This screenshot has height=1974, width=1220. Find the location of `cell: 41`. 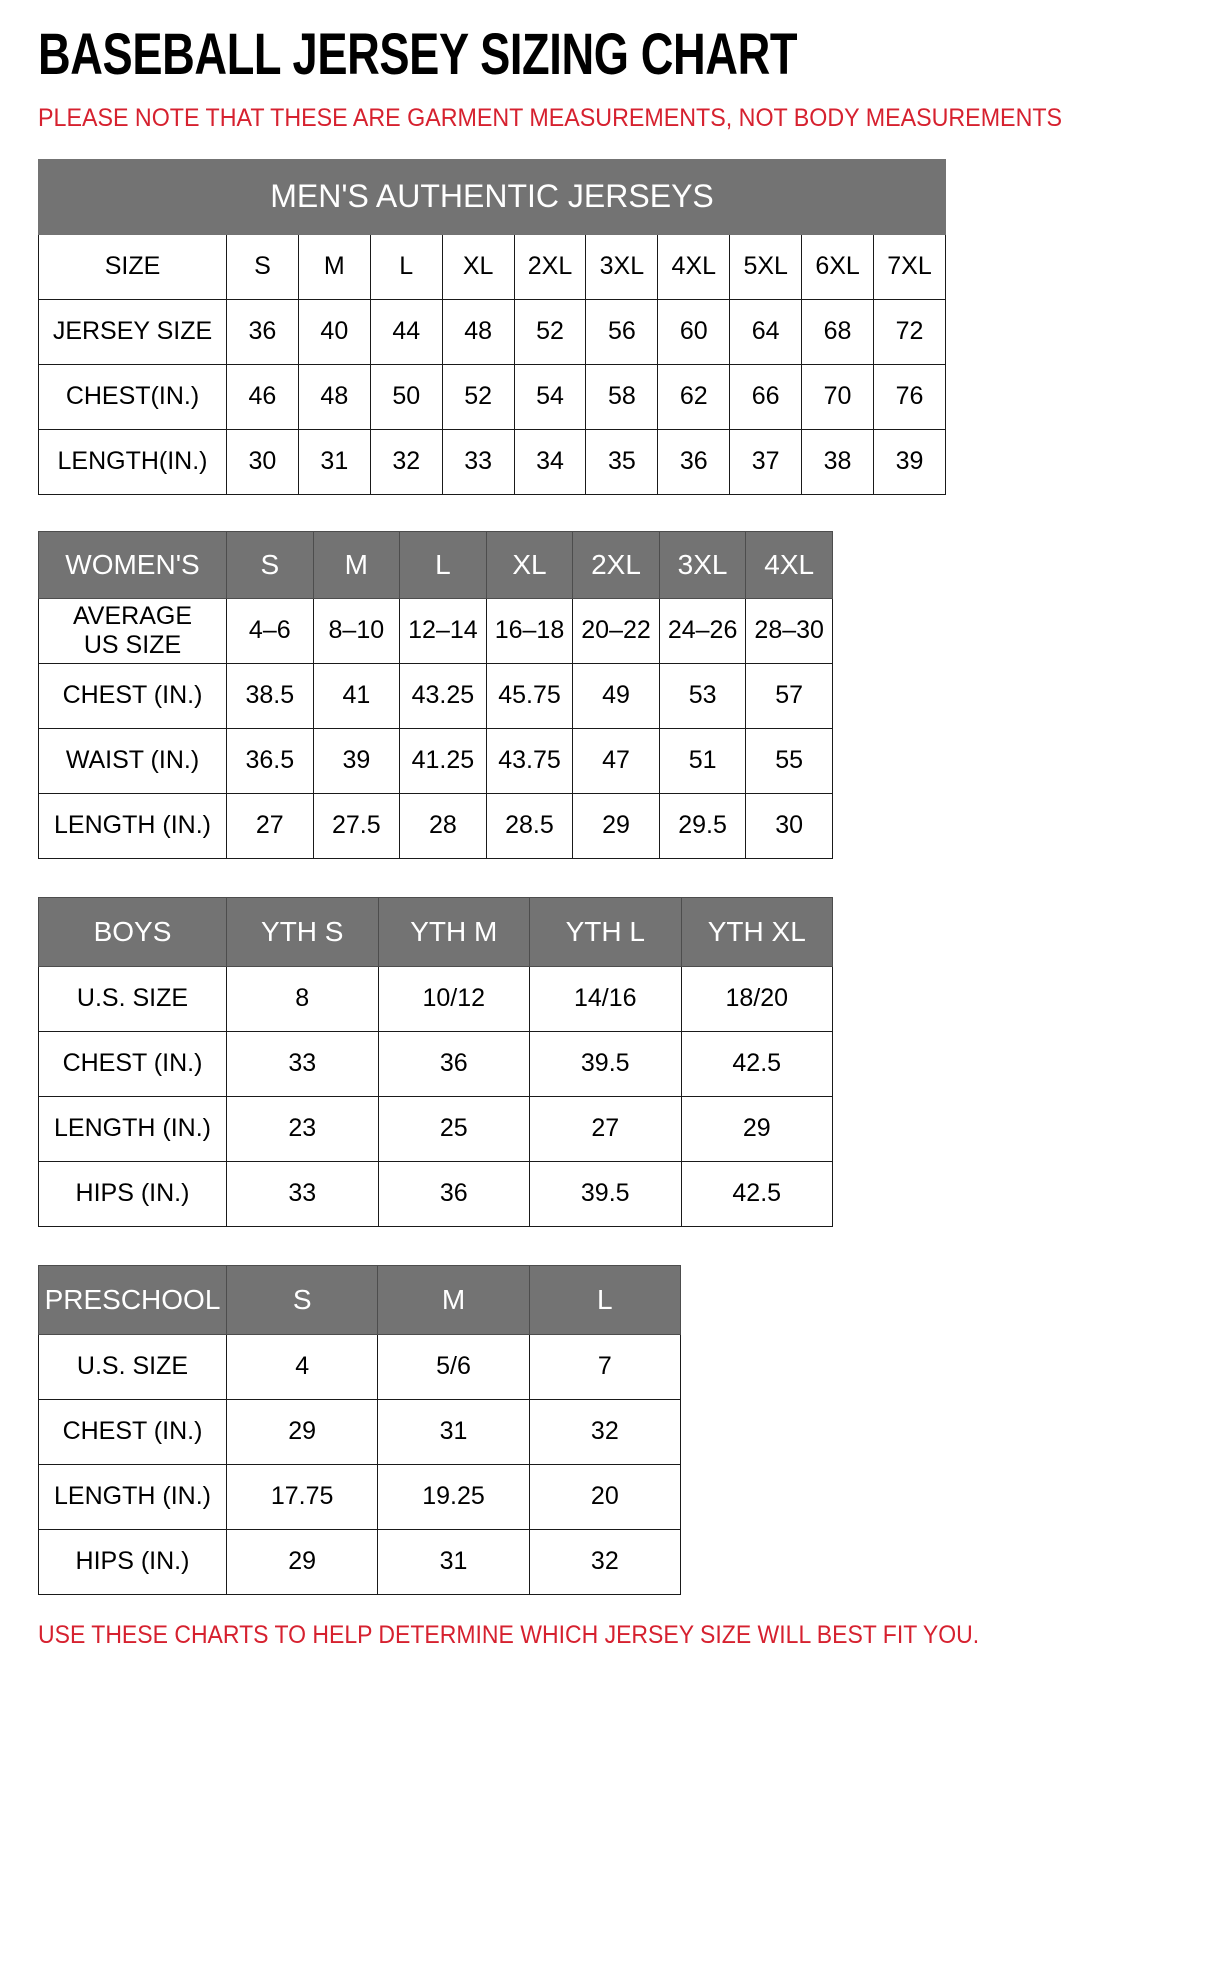

cell: 41 is located at coordinates (356, 696).